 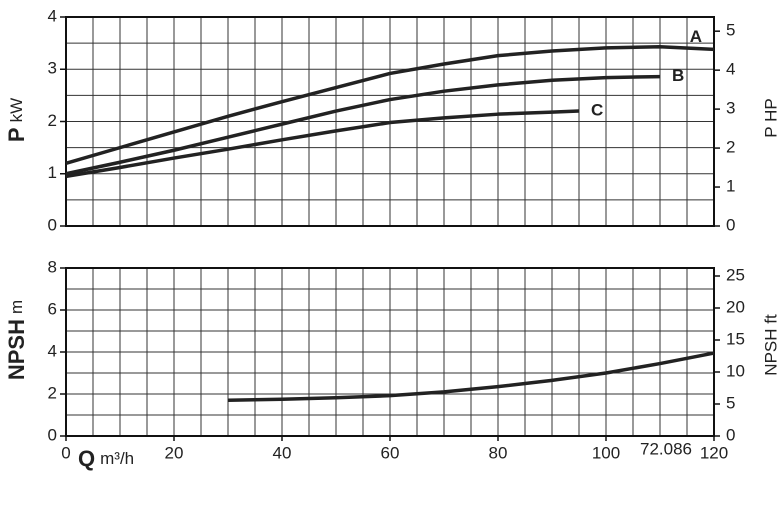 I want to click on y2-tick-label: 1, so click(x=730, y=186).